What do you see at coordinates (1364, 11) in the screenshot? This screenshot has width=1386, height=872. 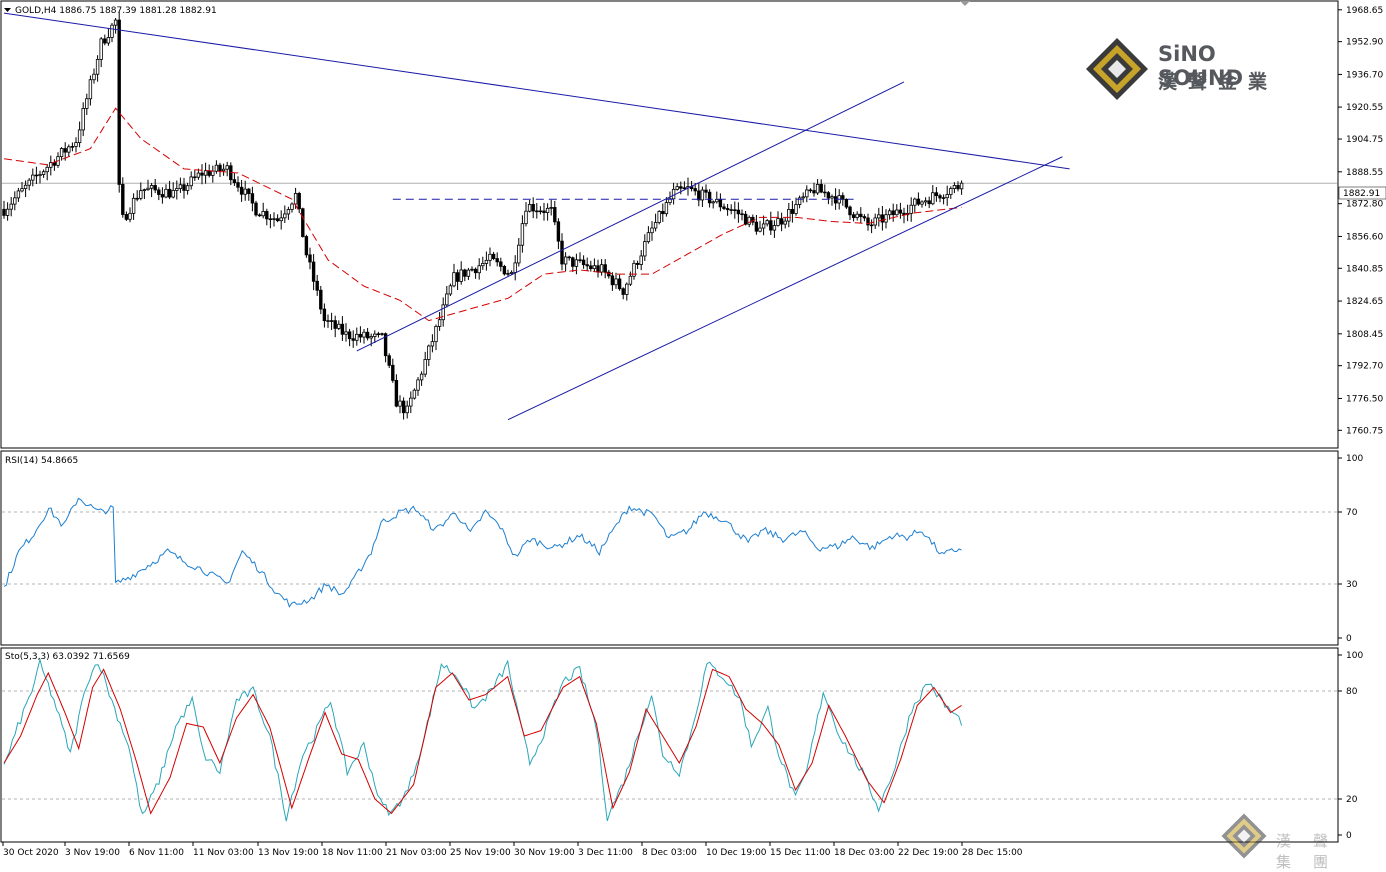 I see `price-tick-label: 1968.65` at bounding box center [1364, 11].